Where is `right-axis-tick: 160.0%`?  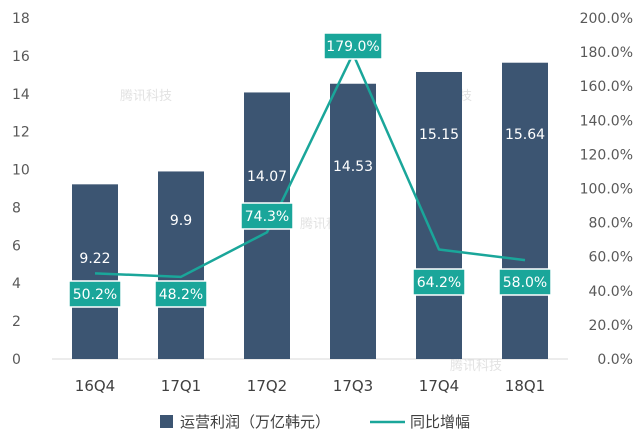
right-axis-tick: 160.0% is located at coordinates (606, 87).